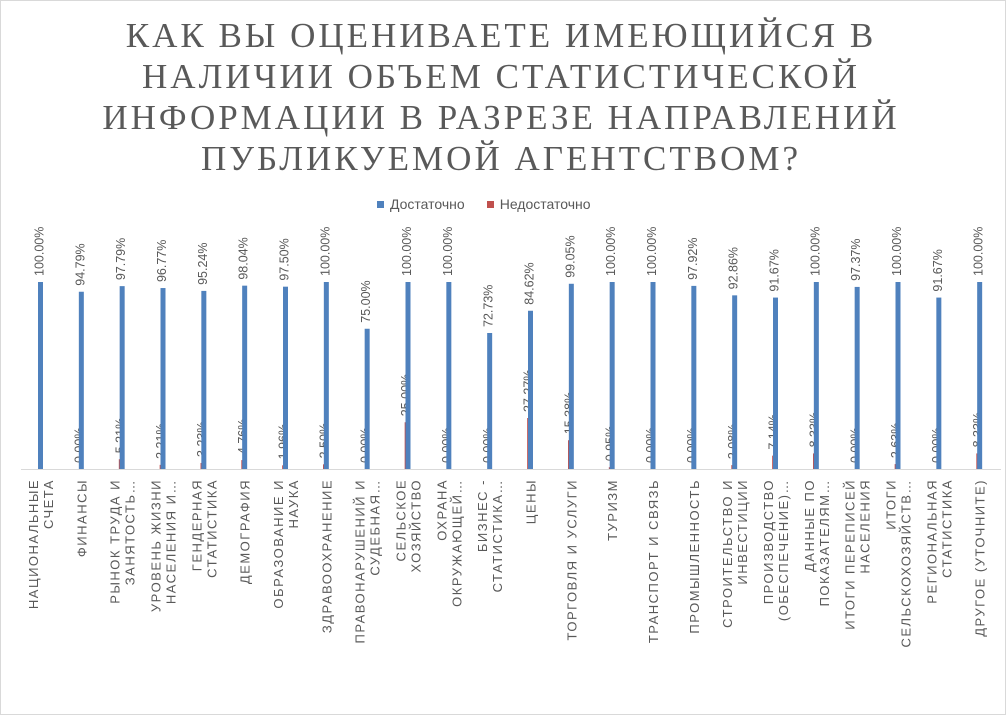 The height and width of the screenshot is (715, 1006). What do you see at coordinates (244, 258) in the screenshot?
I see `data-label-sufficient-5: 98.04%` at bounding box center [244, 258].